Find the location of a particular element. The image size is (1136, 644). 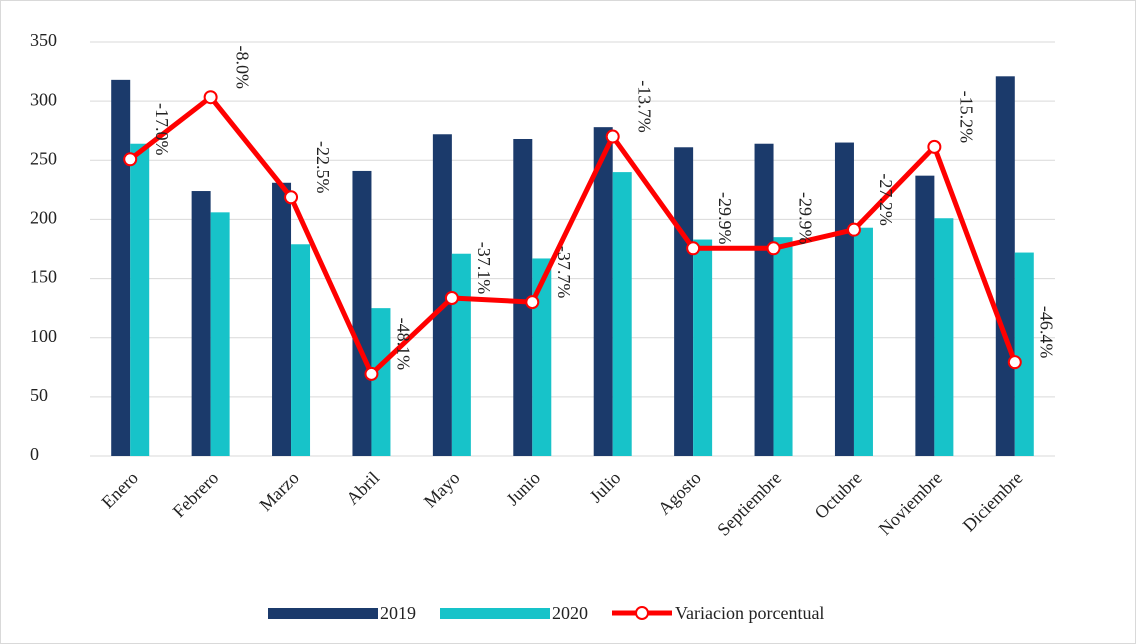

data-label: -13.7% is located at coordinates (645, 106).